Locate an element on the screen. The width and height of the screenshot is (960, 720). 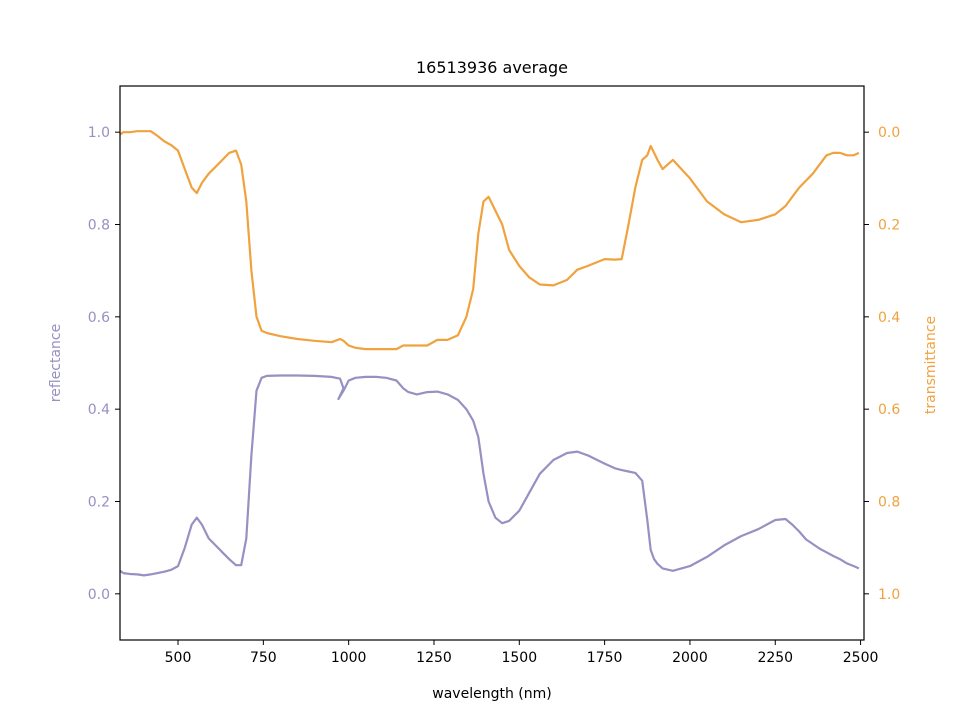
left-y-tick-label: 0.2 is located at coordinates (99, 503).